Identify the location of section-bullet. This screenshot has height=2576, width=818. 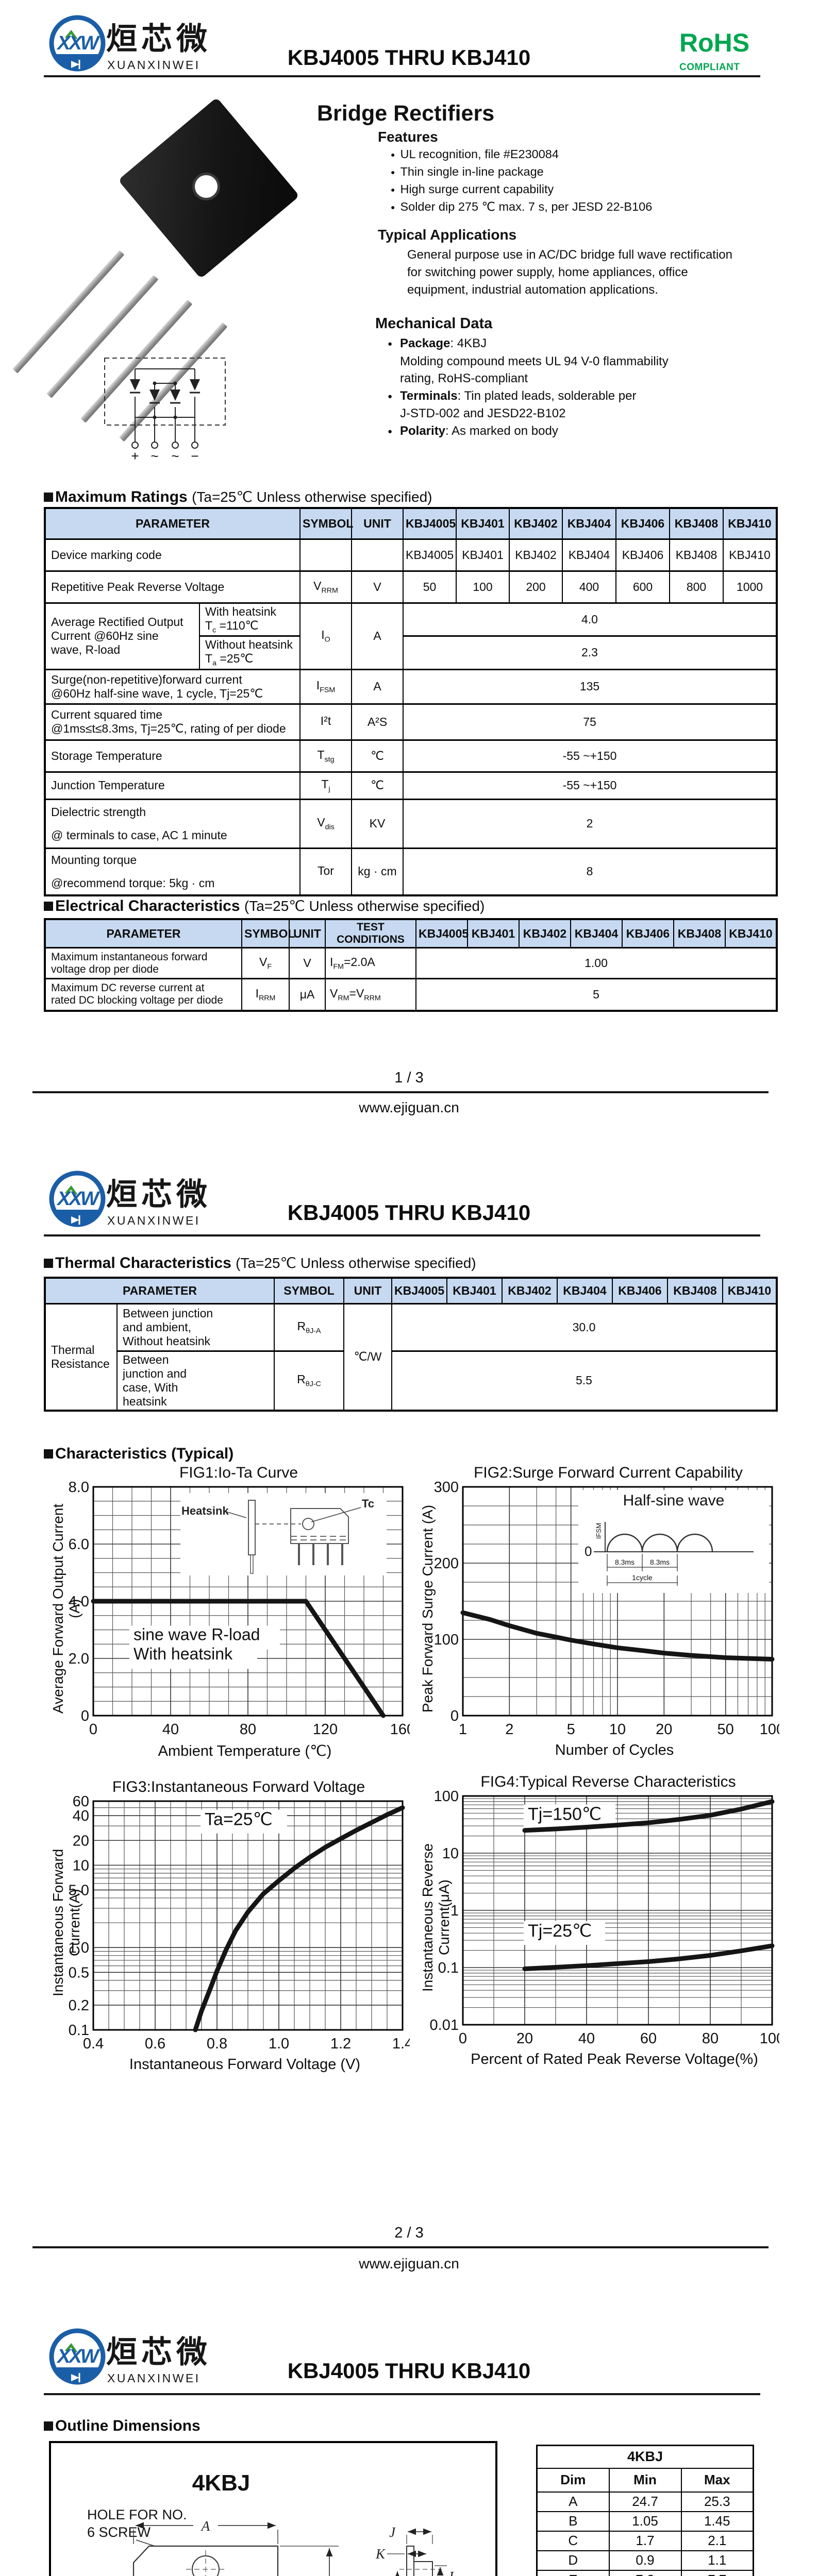
(48, 906).